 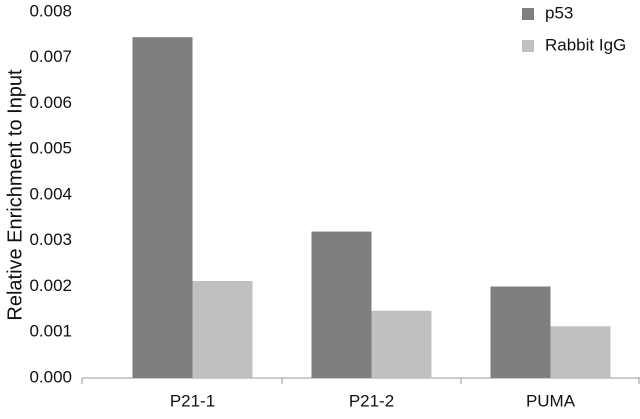 I want to click on y-tick-label: 0.002, so click(x=50, y=285).